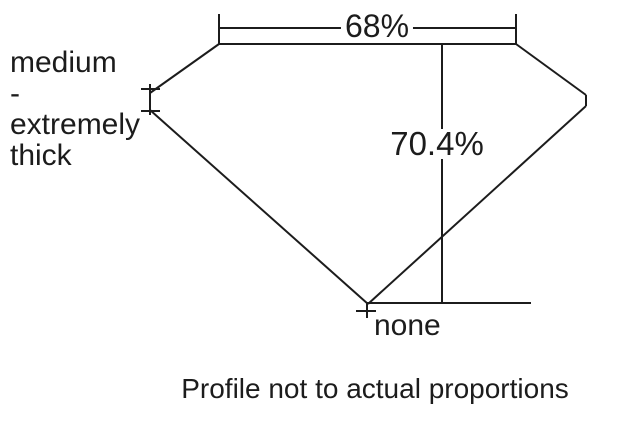 The image size is (640, 430). Describe the element at coordinates (184, 68) in the screenshot. I see `crown-left-line` at that location.